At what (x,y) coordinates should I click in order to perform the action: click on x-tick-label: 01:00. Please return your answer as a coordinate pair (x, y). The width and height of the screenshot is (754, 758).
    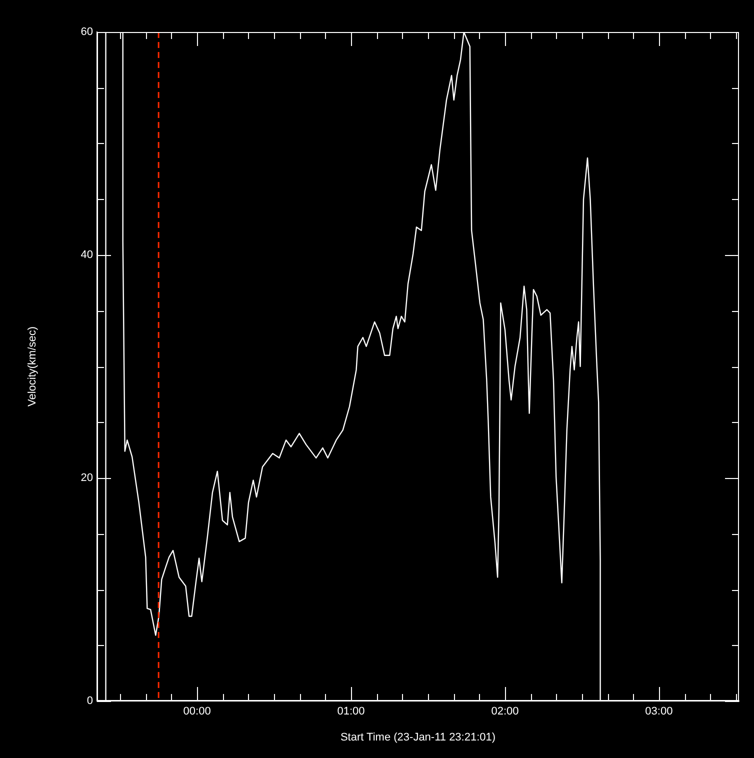
    Looking at the image, I should click on (351, 712).